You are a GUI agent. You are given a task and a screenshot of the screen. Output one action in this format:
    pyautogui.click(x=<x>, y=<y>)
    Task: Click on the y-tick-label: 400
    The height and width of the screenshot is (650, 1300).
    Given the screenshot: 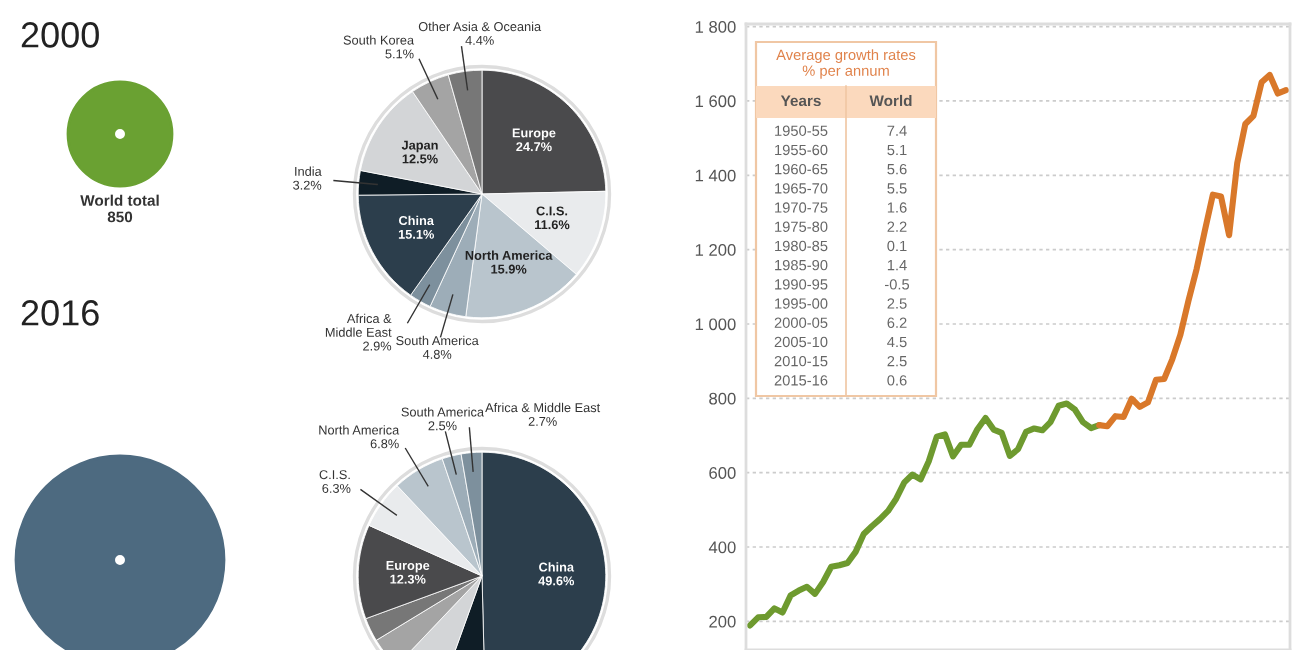 What is the action you would take?
    pyautogui.click(x=722, y=547)
    